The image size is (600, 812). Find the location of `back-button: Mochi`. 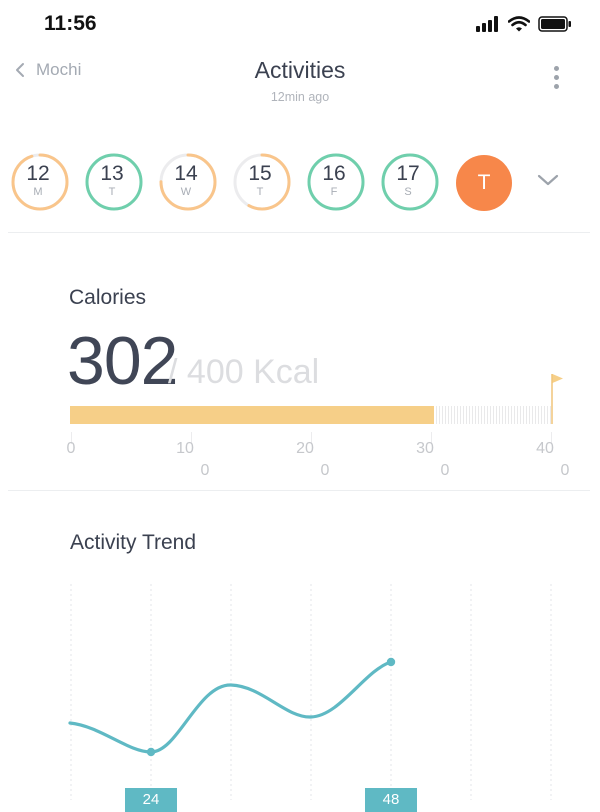

back-button: Mochi is located at coordinates (47, 70).